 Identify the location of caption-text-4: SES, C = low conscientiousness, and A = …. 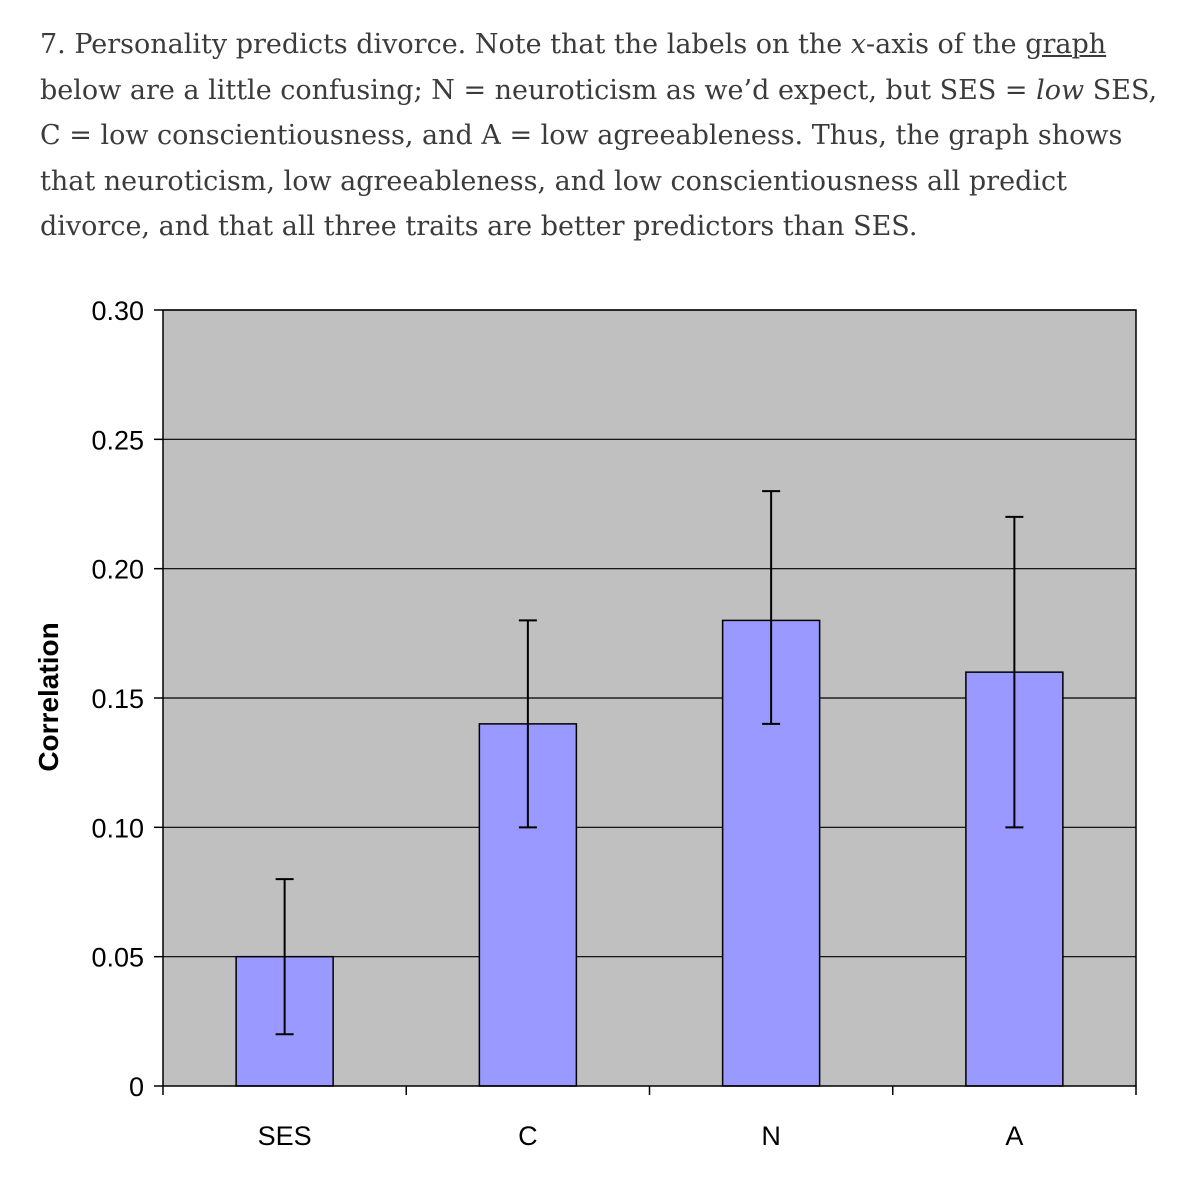
(599, 158).